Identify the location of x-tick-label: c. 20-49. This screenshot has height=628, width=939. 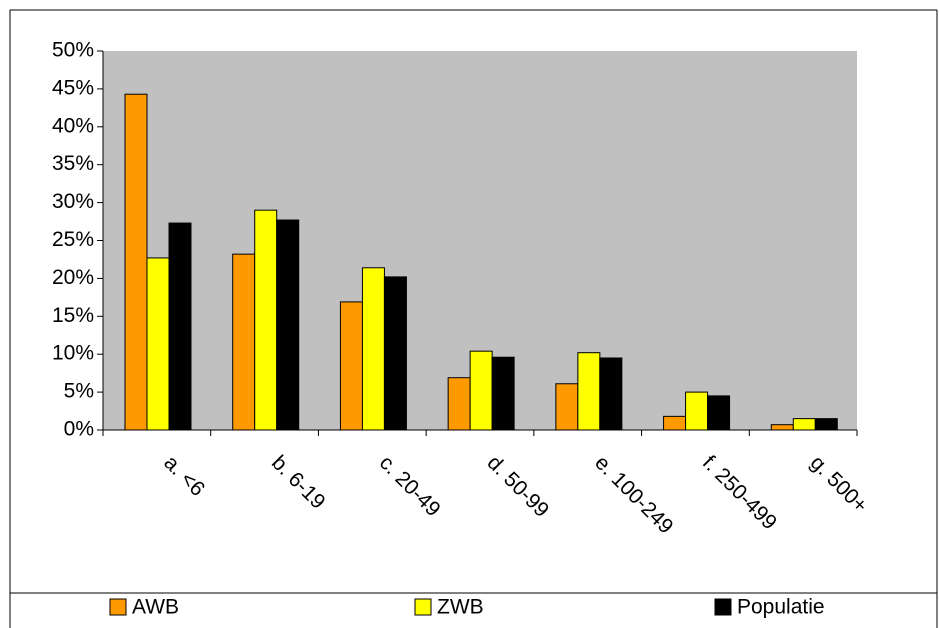
(410, 486).